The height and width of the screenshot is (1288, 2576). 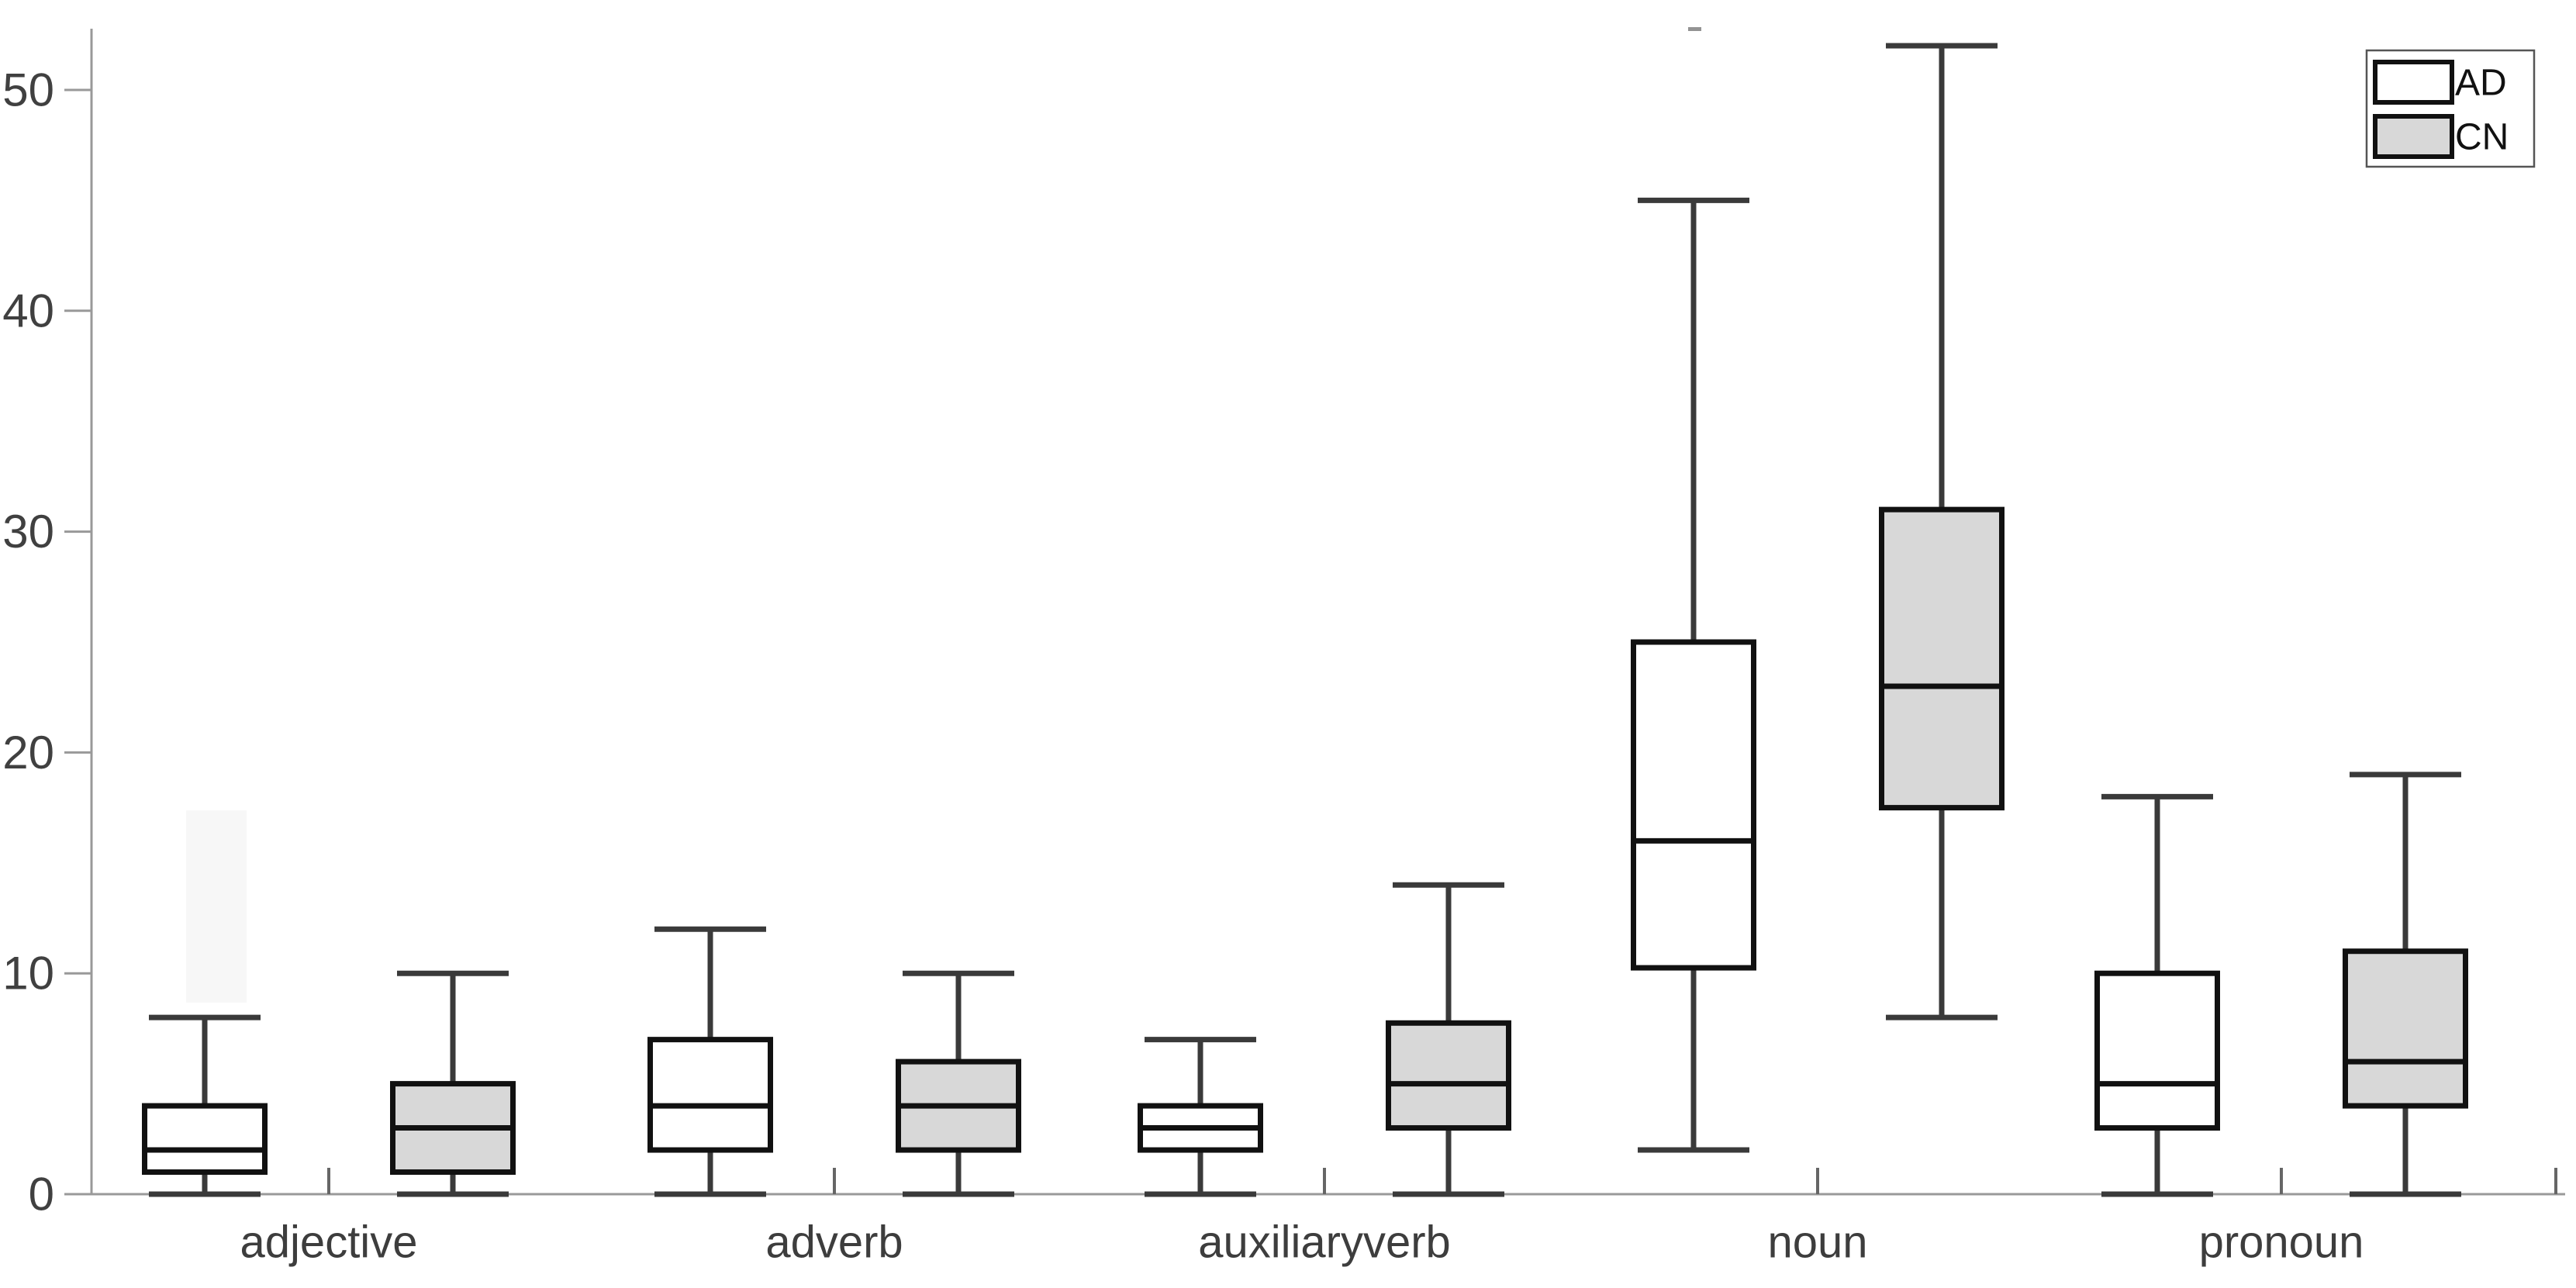 What do you see at coordinates (1694, 805) in the screenshot?
I see `box-AD-noun` at bounding box center [1694, 805].